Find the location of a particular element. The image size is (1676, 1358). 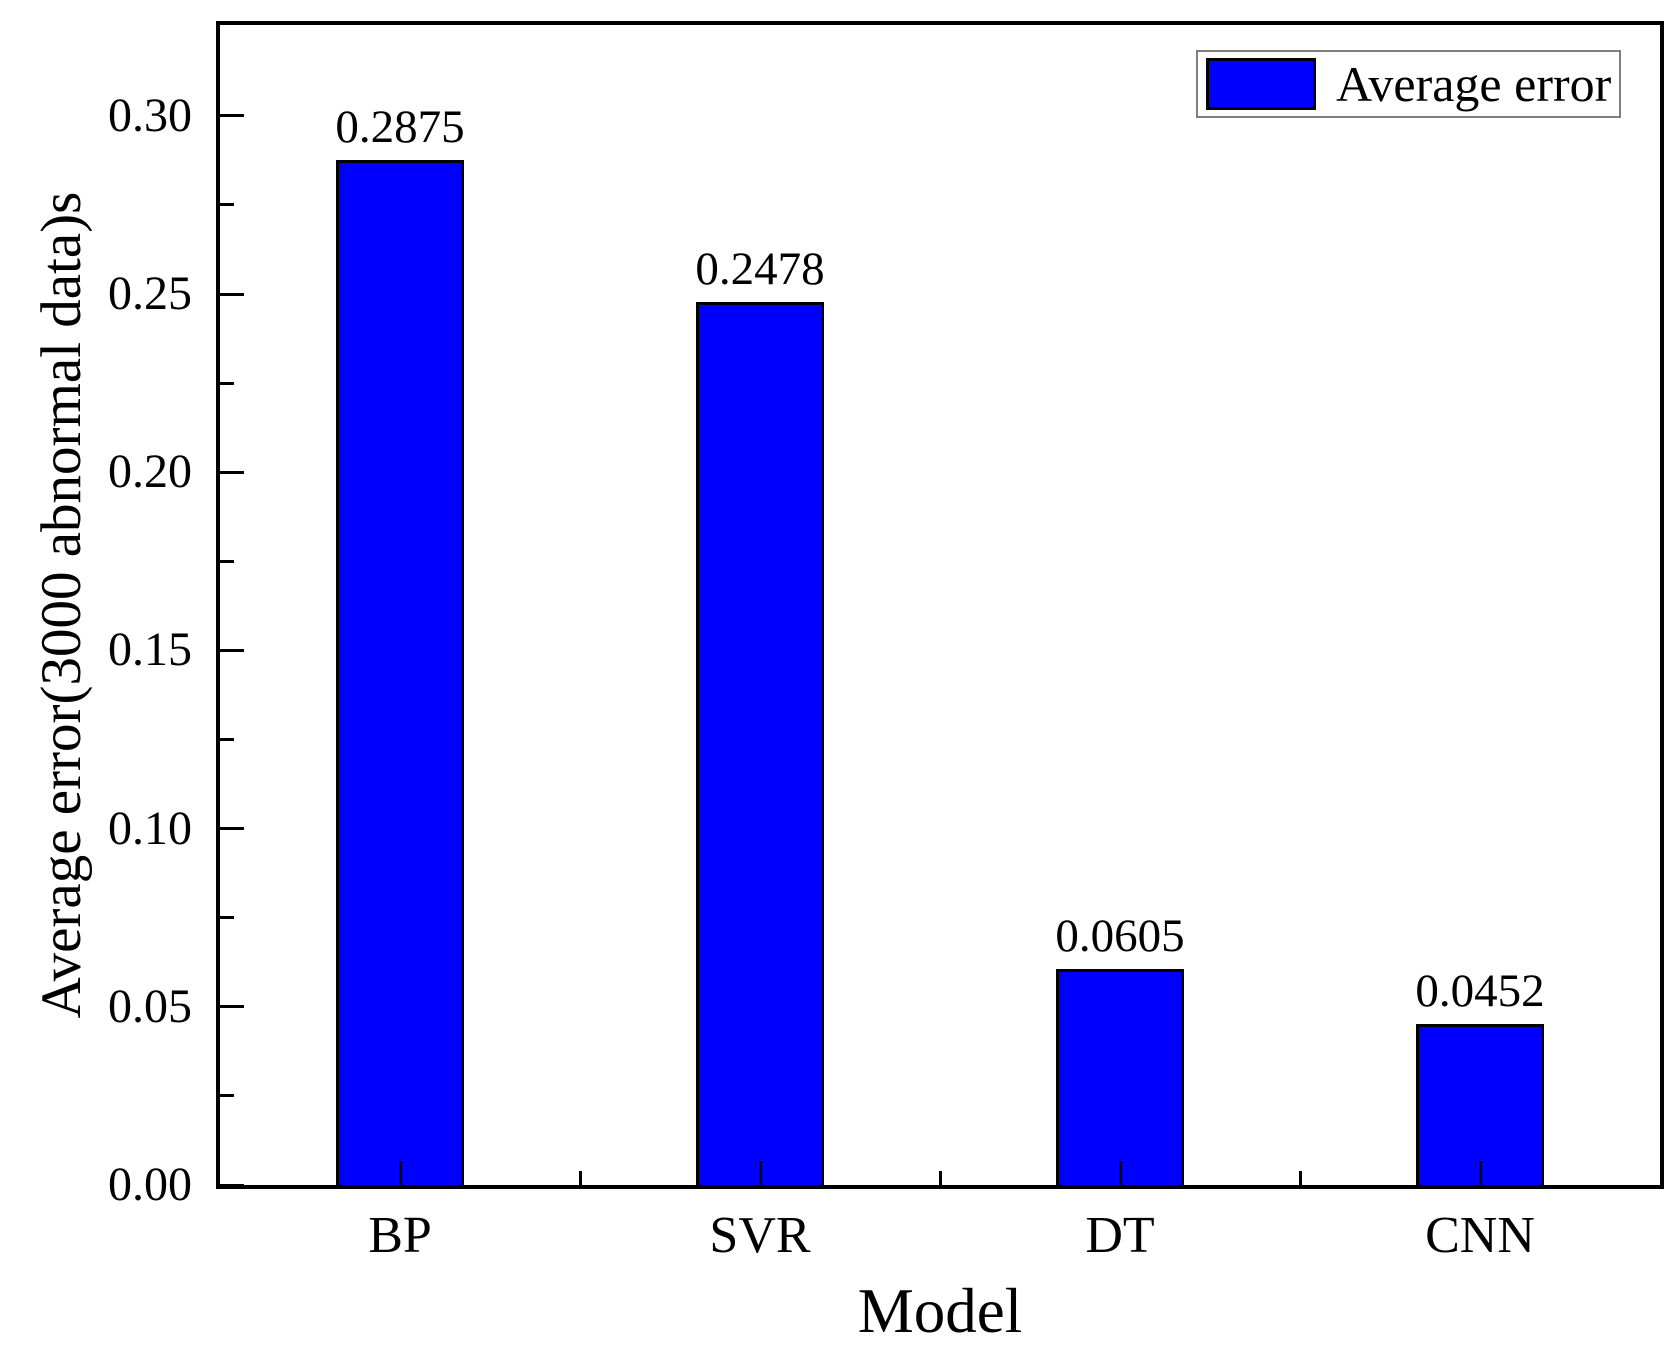

legend-swatch is located at coordinates (1261, 84).